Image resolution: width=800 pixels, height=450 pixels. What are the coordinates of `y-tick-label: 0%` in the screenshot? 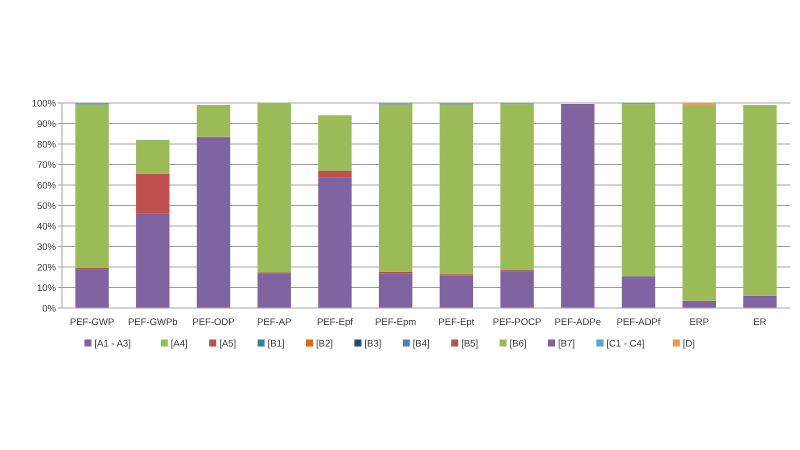 It's located at (49, 308).